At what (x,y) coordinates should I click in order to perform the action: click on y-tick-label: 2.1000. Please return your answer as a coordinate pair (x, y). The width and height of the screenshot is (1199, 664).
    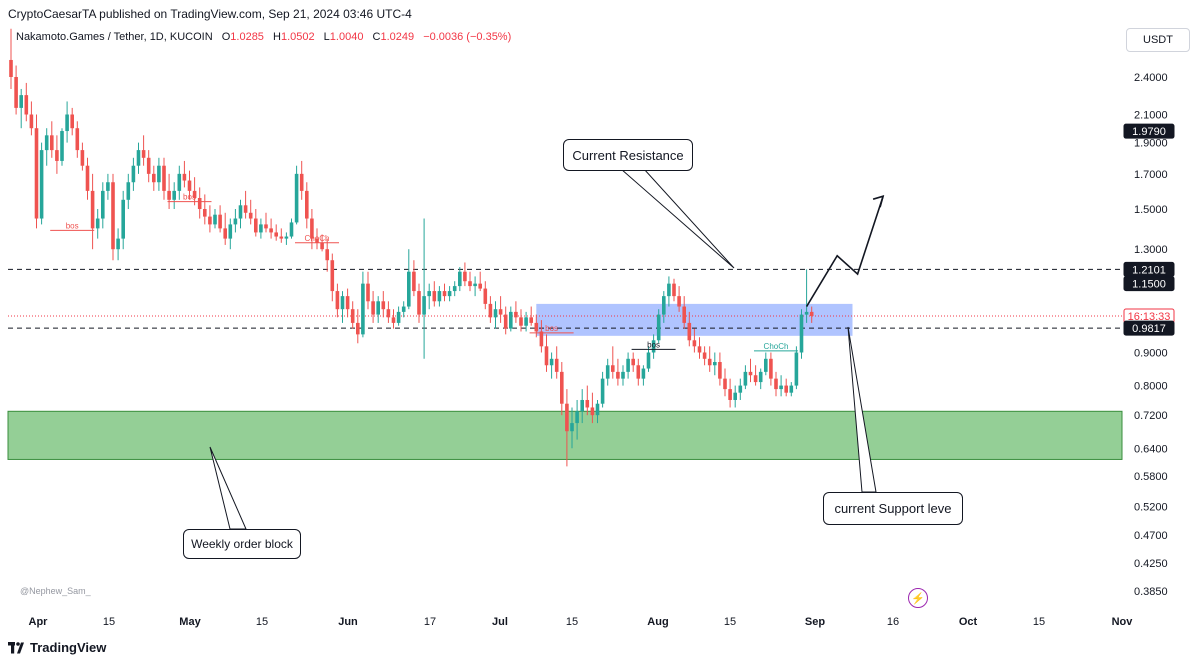
    Looking at the image, I should click on (1151, 116).